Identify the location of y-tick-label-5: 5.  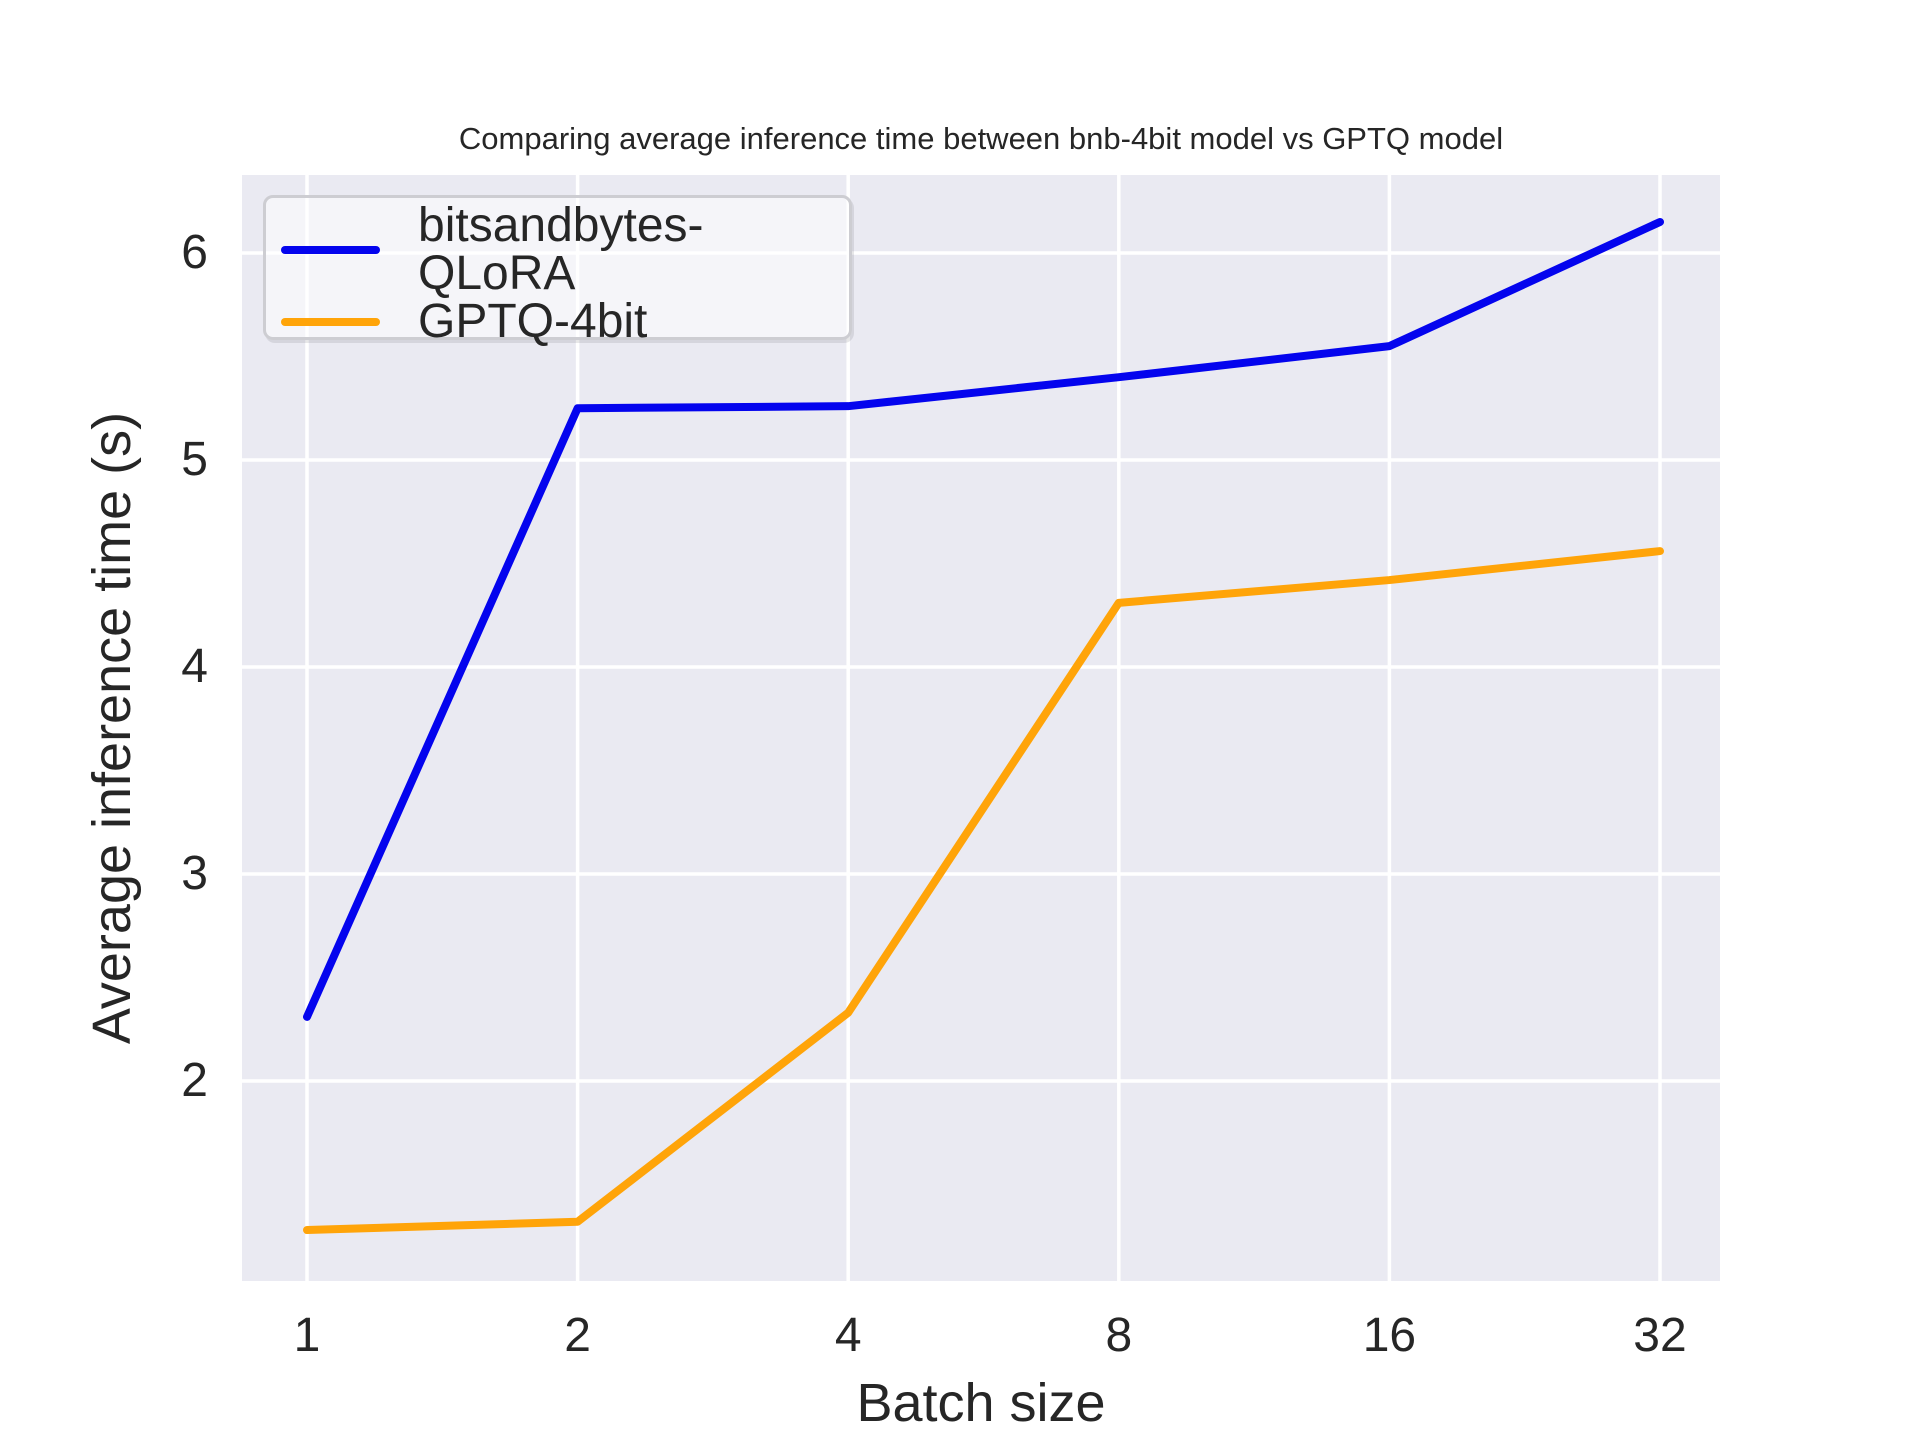
(194, 459).